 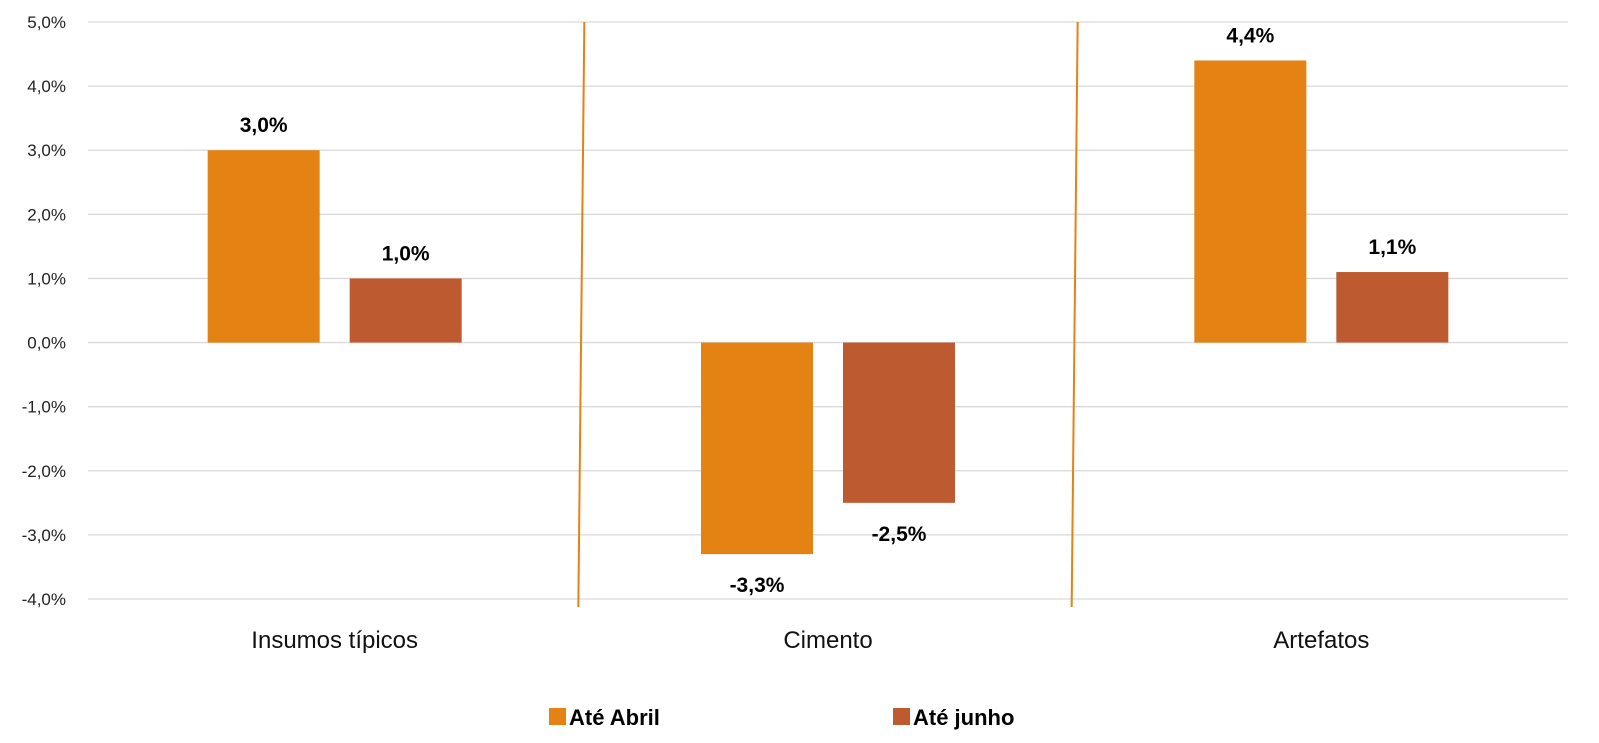 I want to click on y-tick-label: 3,0%, so click(x=46, y=150).